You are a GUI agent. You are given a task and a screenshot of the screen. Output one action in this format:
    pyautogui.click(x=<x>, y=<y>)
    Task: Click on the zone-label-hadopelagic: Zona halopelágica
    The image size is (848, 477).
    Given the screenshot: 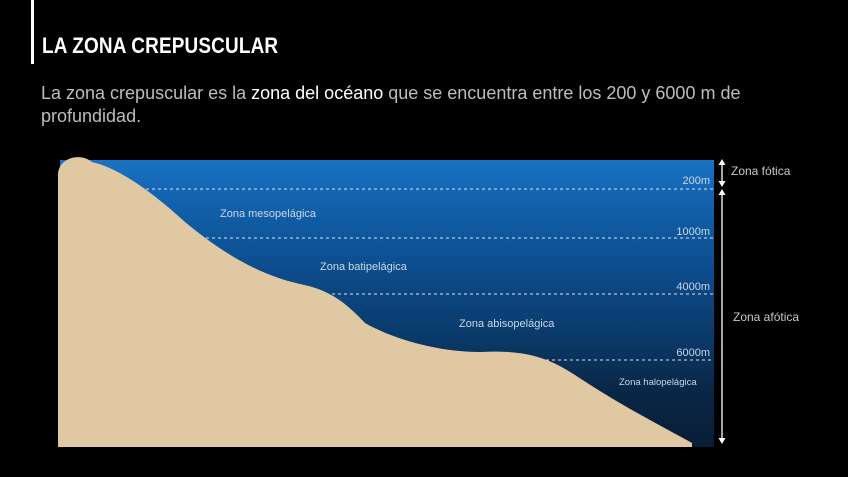 What is the action you would take?
    pyautogui.click(x=658, y=382)
    